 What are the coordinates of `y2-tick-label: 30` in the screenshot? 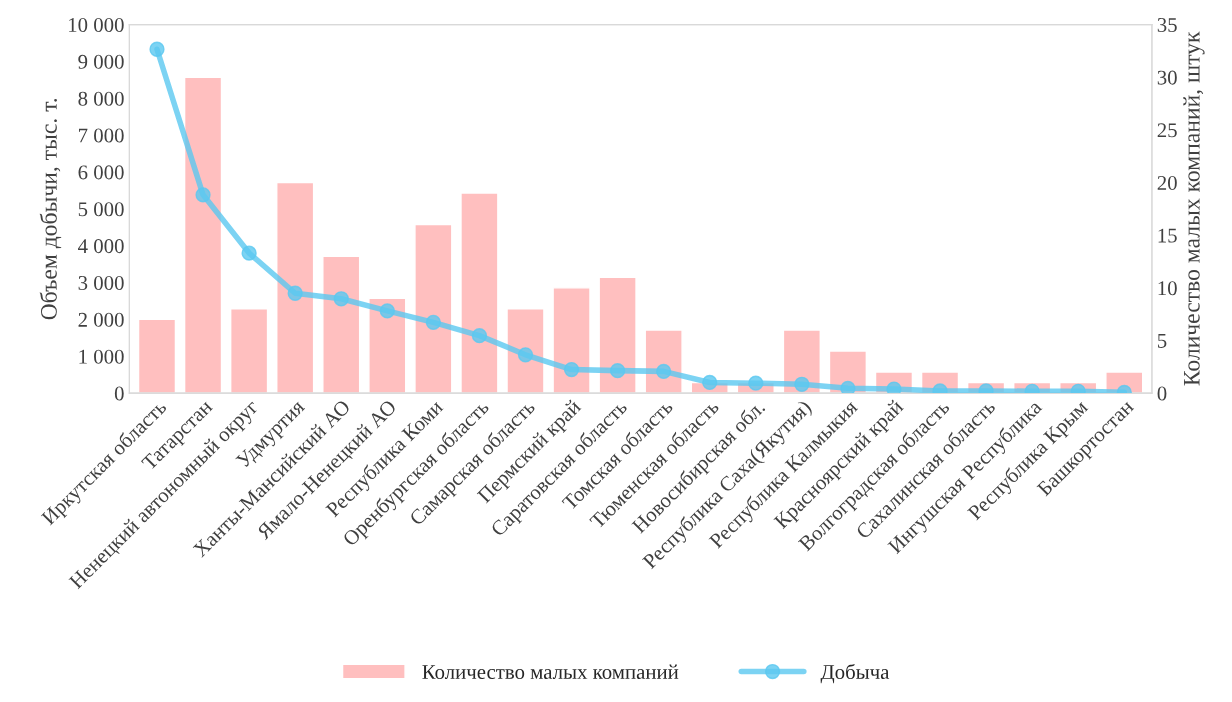 It's located at (1167, 77).